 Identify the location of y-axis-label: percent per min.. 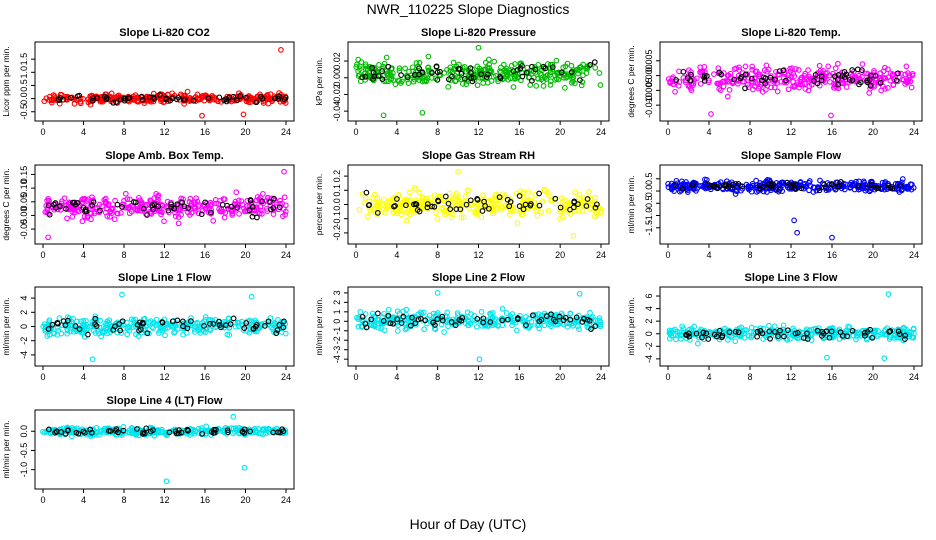
(319, 204).